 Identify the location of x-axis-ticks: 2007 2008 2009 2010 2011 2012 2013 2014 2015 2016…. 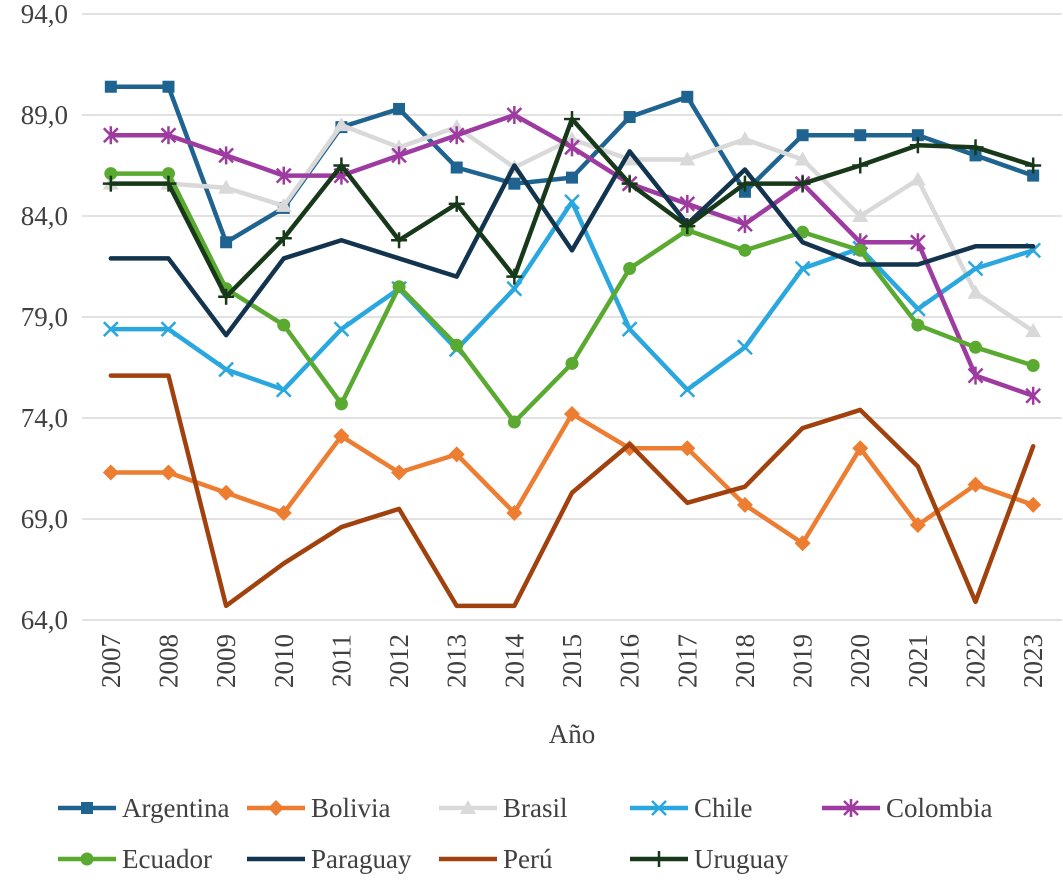
(572, 661).